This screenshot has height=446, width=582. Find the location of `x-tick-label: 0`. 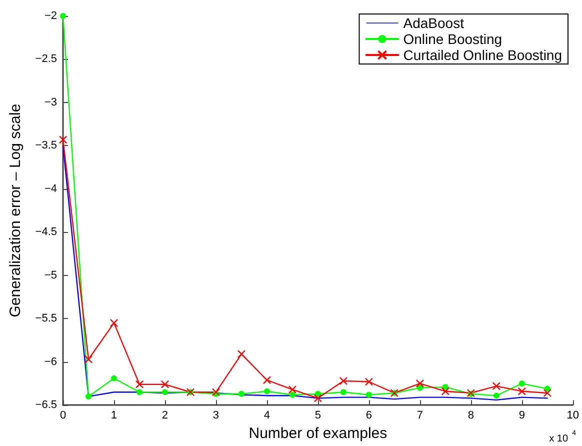

x-tick-label: 0 is located at coordinates (63, 416).